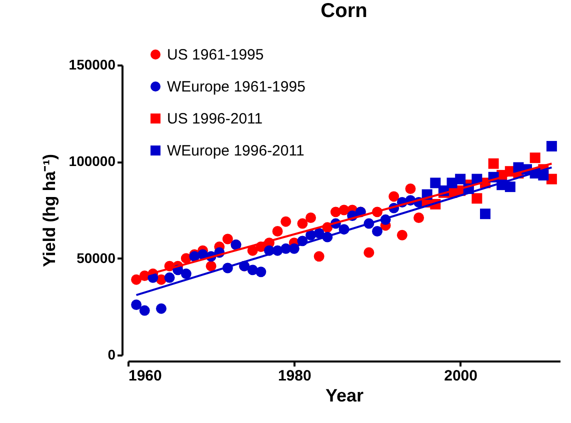 Image resolution: width=571 pixels, height=423 pixels. Describe the element at coordinates (236, 87) in the screenshot. I see `legend-label: WEurope 1961-1995` at that location.